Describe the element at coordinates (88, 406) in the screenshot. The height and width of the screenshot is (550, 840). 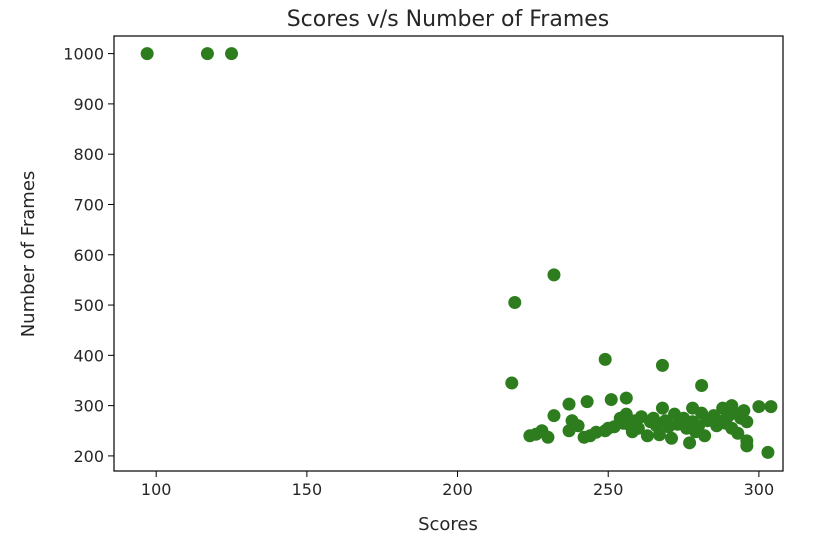
I see `y-tick-label: 300` at that location.